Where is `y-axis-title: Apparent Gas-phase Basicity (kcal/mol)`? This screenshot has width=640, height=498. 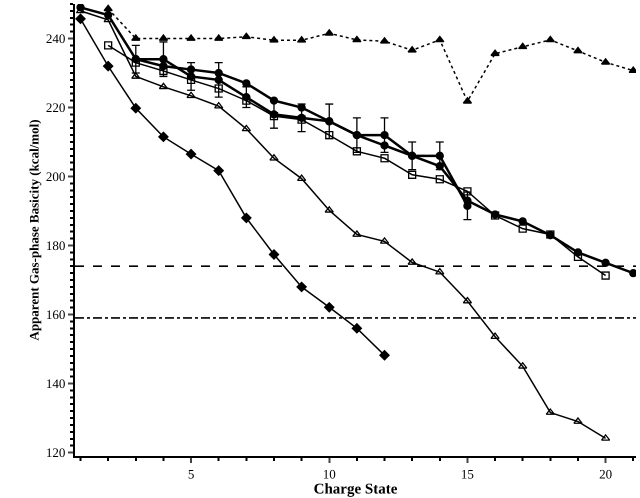 y-axis-title: Apparent Gas-phase Basicity (kcal/mol) is located at coordinates (34, 230).